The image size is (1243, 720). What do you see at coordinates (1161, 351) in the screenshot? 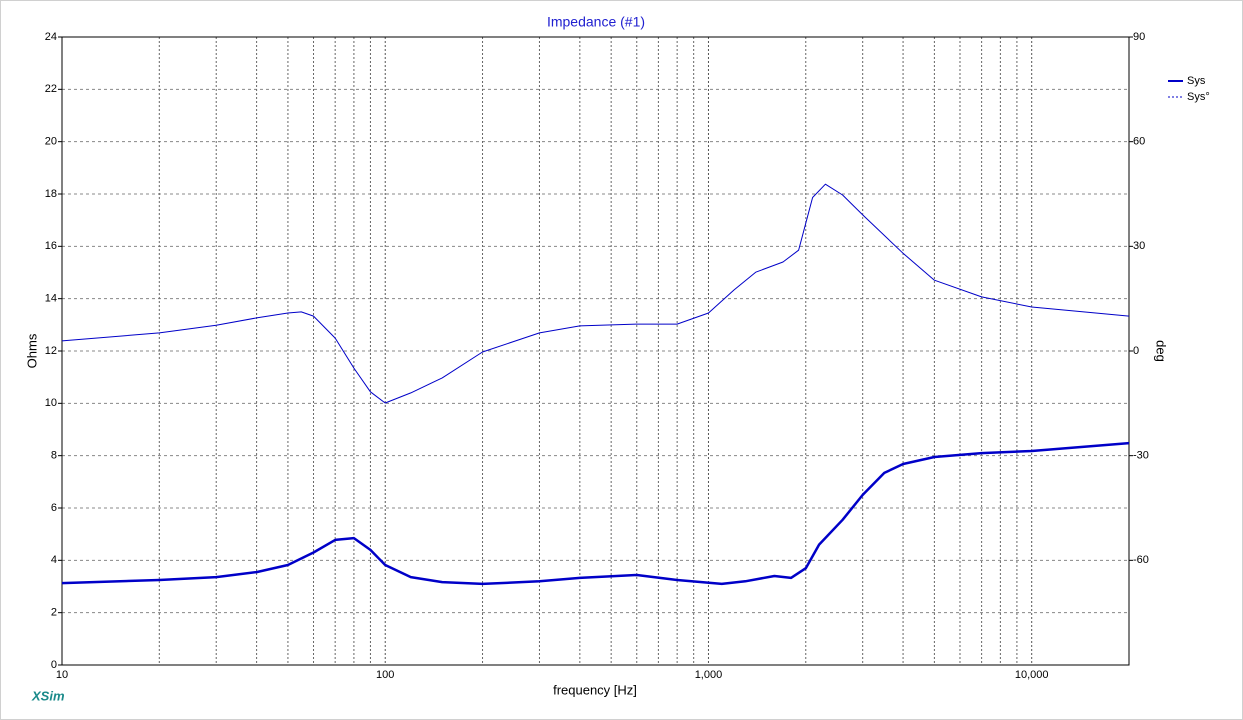
I see `y2-axis-label: deg` at bounding box center [1161, 351].